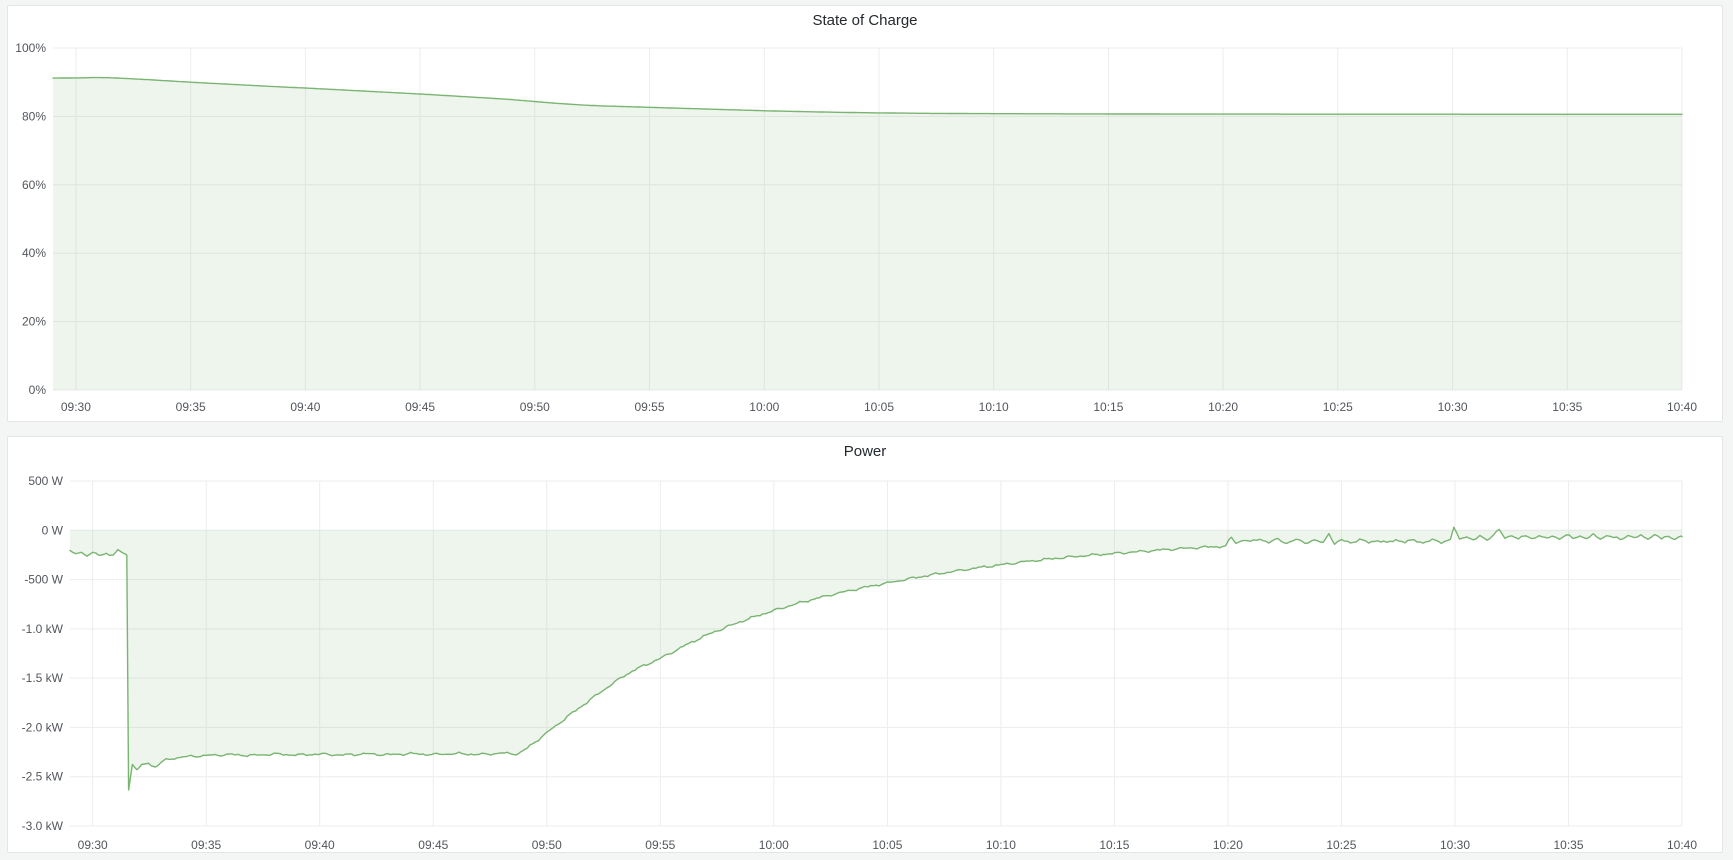 This screenshot has width=1733, height=860. What do you see at coordinates (34, 185) in the screenshot?
I see `y-tick-label: 60%` at bounding box center [34, 185].